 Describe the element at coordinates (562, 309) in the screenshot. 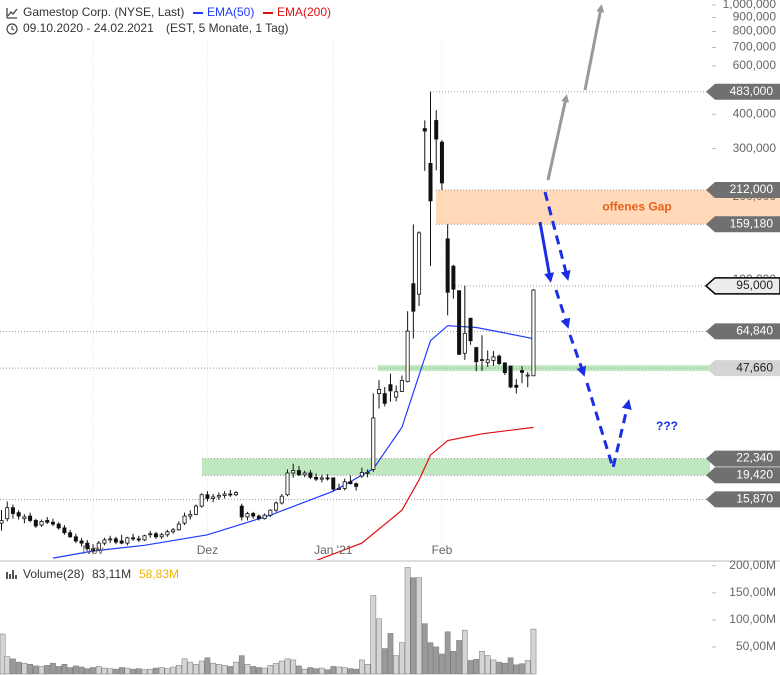

I see `blue-dashed-arrow` at that location.